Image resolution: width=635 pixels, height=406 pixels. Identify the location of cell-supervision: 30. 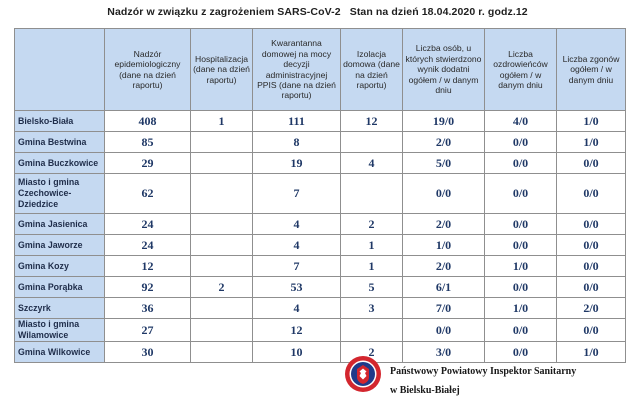
(147, 352).